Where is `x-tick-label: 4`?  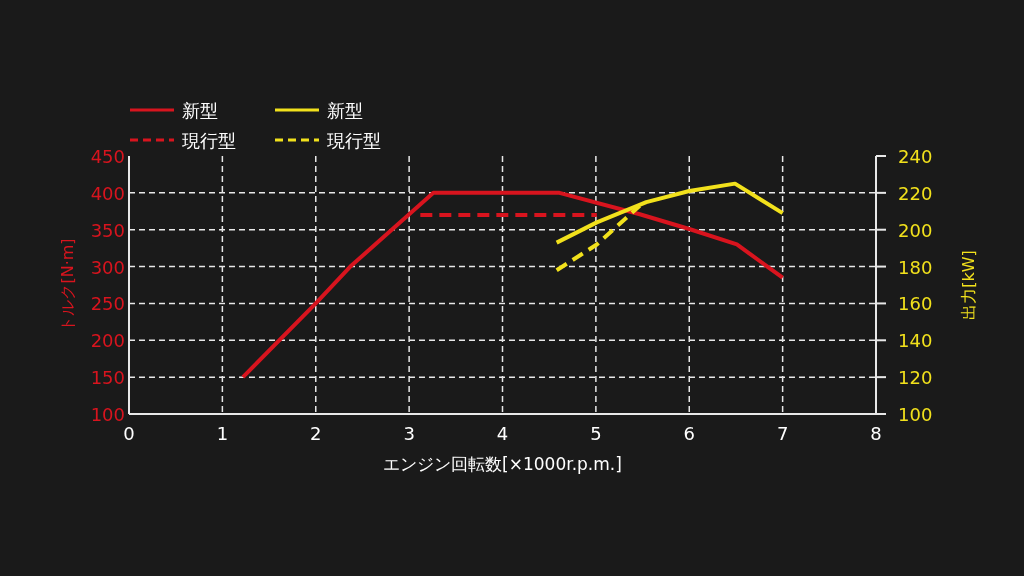 x-tick-label: 4 is located at coordinates (502, 433).